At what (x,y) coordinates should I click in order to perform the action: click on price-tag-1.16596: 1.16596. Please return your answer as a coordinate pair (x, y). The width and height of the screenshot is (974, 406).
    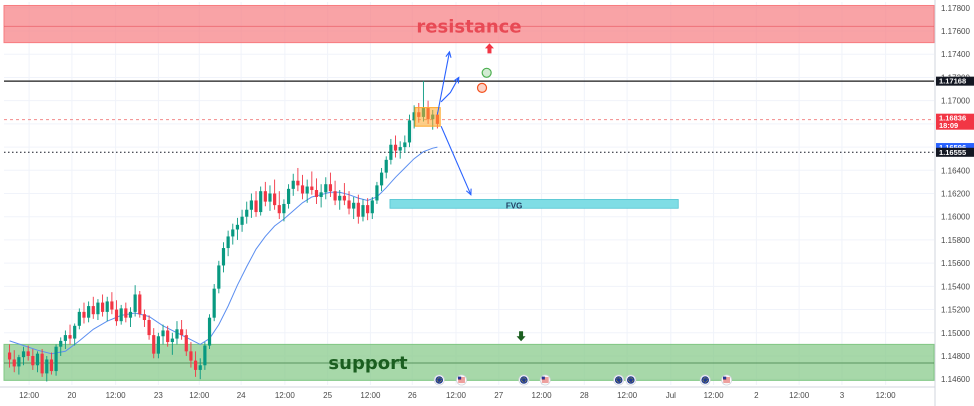
    Looking at the image, I should click on (955, 148).